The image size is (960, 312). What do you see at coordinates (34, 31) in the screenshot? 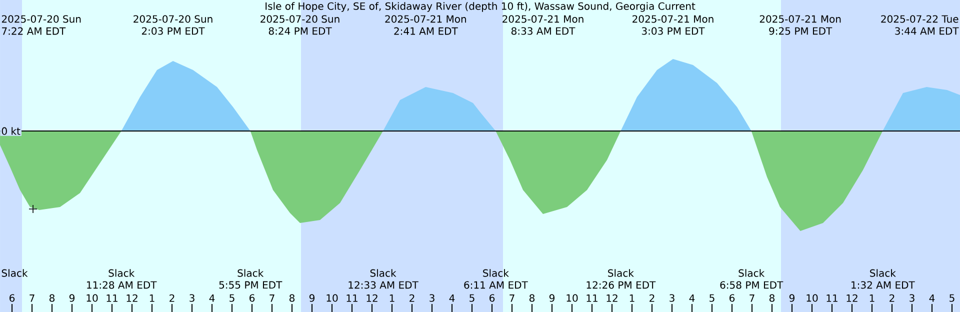
I see `text: 7:22 AM EDT` at bounding box center [34, 31].